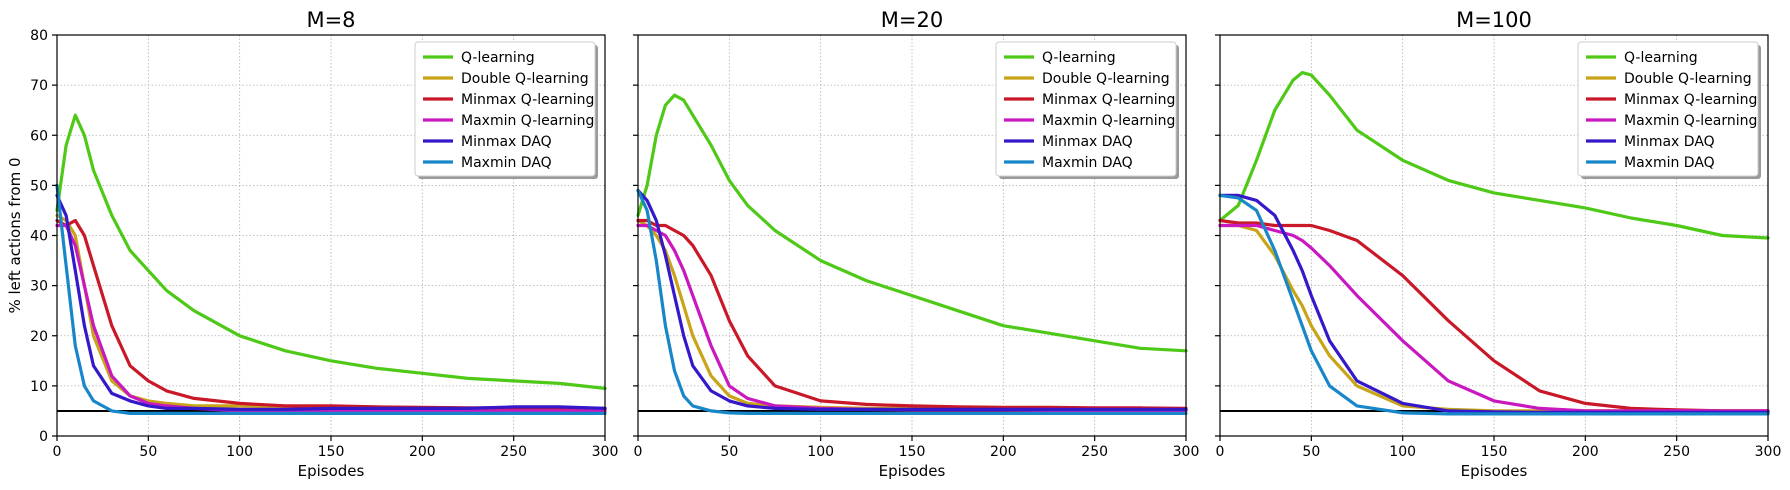  I want to click on chart-title: M=100, so click(1494, 20).